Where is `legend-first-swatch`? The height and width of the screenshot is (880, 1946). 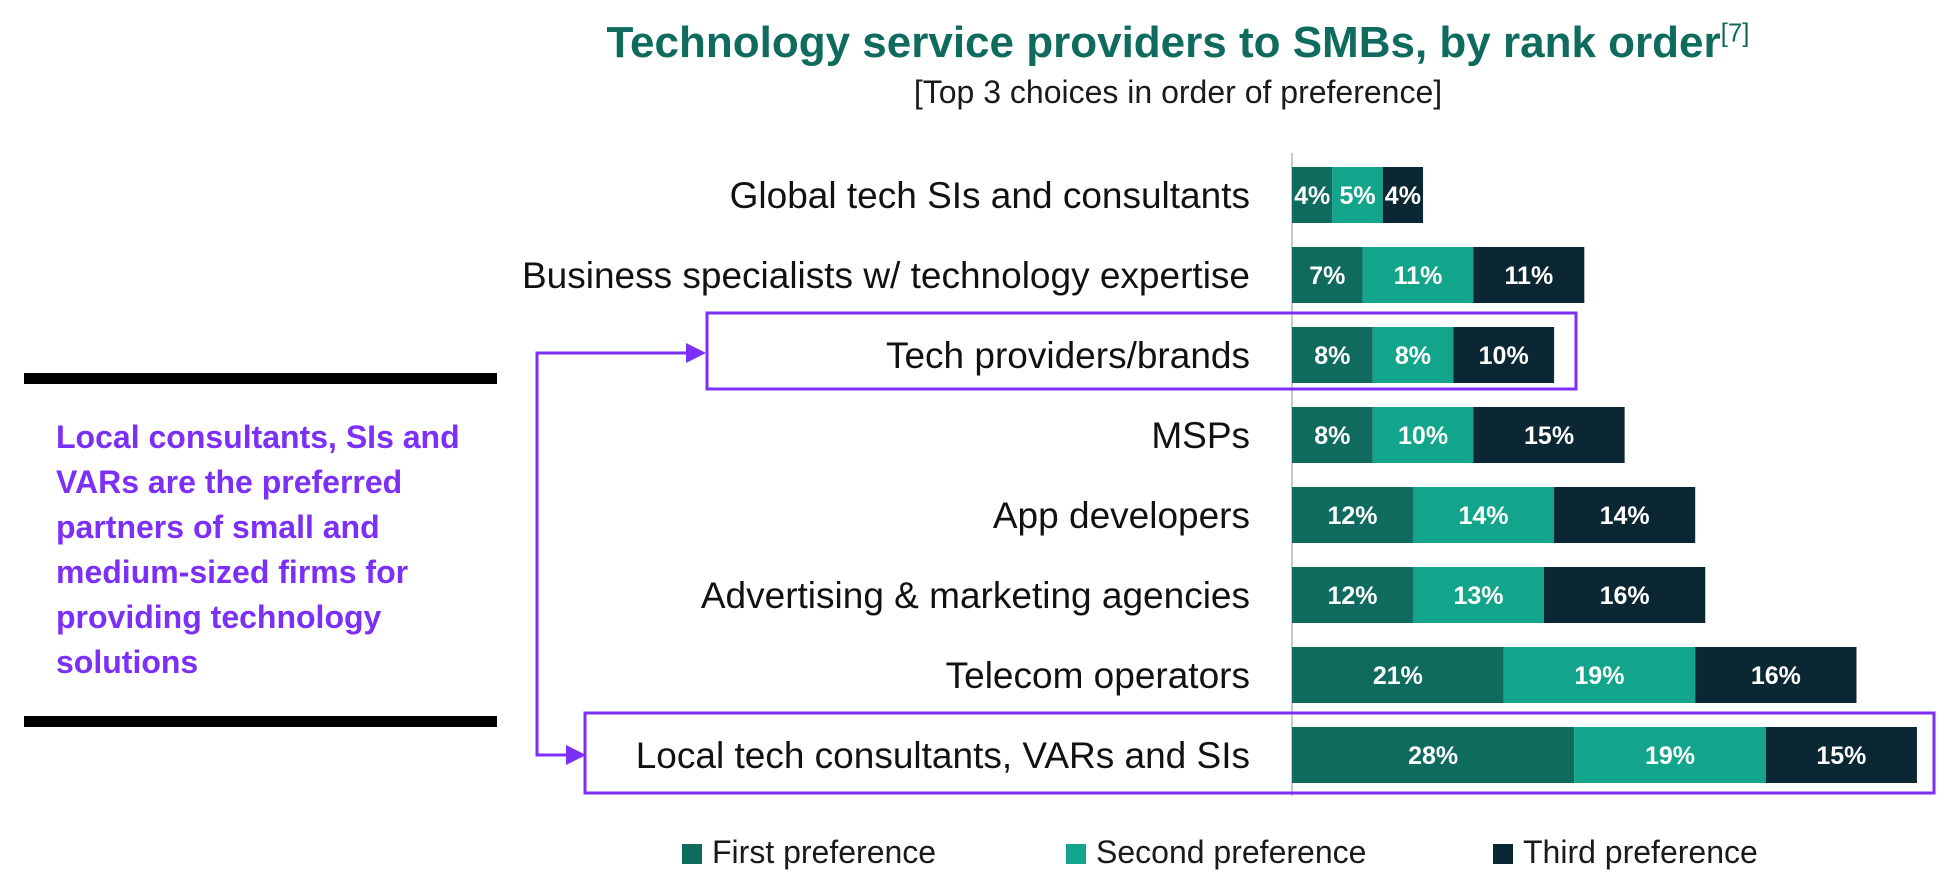 legend-first-swatch is located at coordinates (692, 854).